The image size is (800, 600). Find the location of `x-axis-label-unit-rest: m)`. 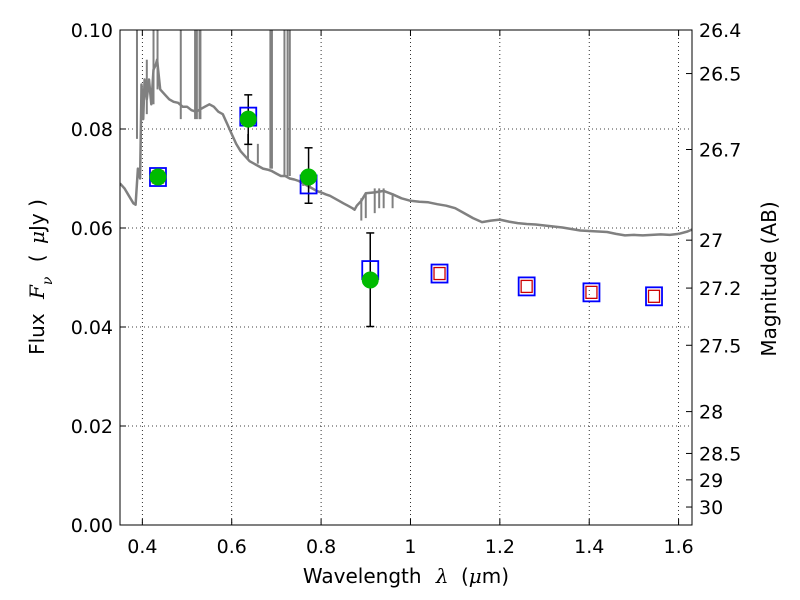

x-axis-label-unit-rest: m) is located at coordinates (495, 576).